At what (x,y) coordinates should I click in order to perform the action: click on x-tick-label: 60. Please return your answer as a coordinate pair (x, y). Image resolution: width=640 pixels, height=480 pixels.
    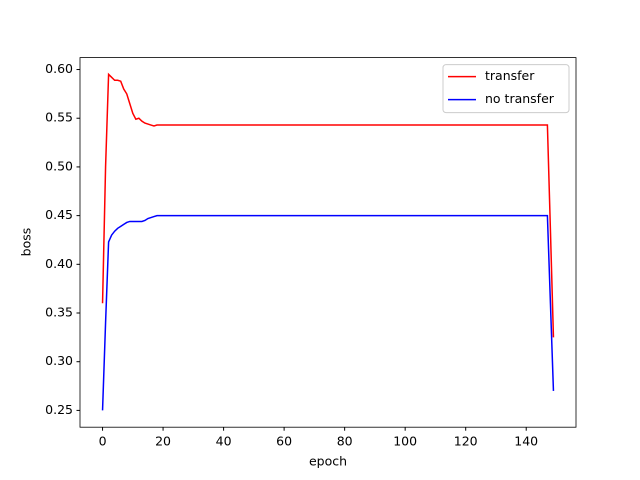
    Looking at the image, I should click on (284, 441).